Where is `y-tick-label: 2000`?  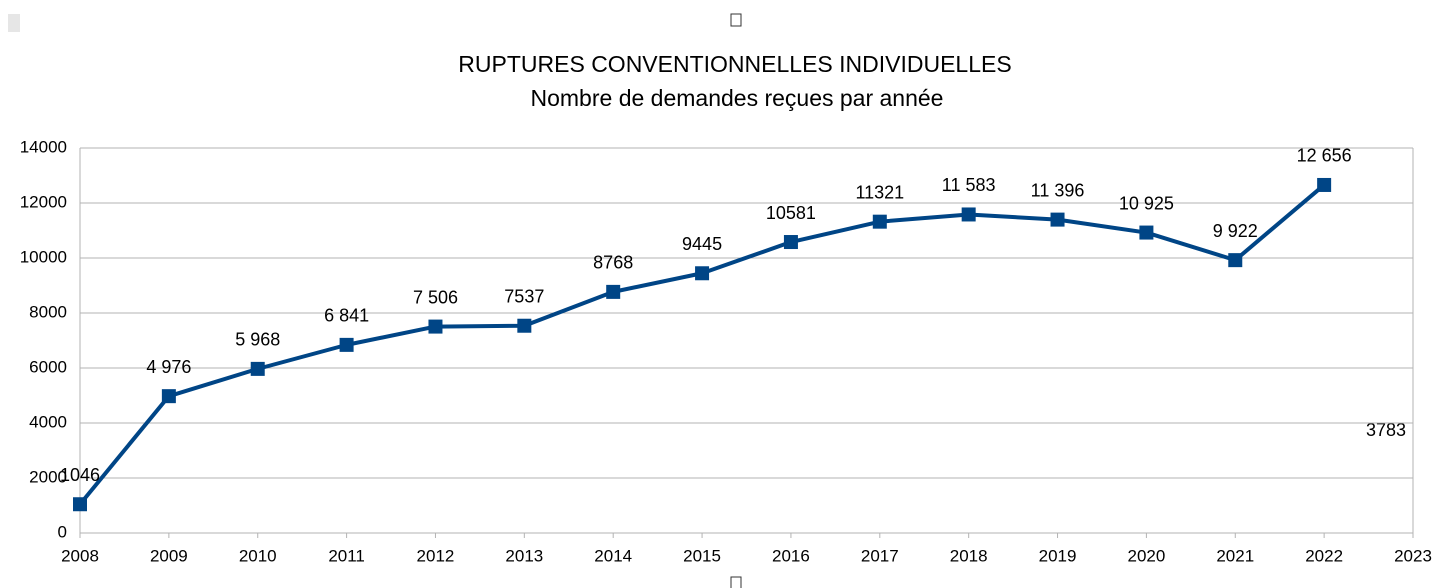
y-tick-label: 2000 is located at coordinates (48, 476).